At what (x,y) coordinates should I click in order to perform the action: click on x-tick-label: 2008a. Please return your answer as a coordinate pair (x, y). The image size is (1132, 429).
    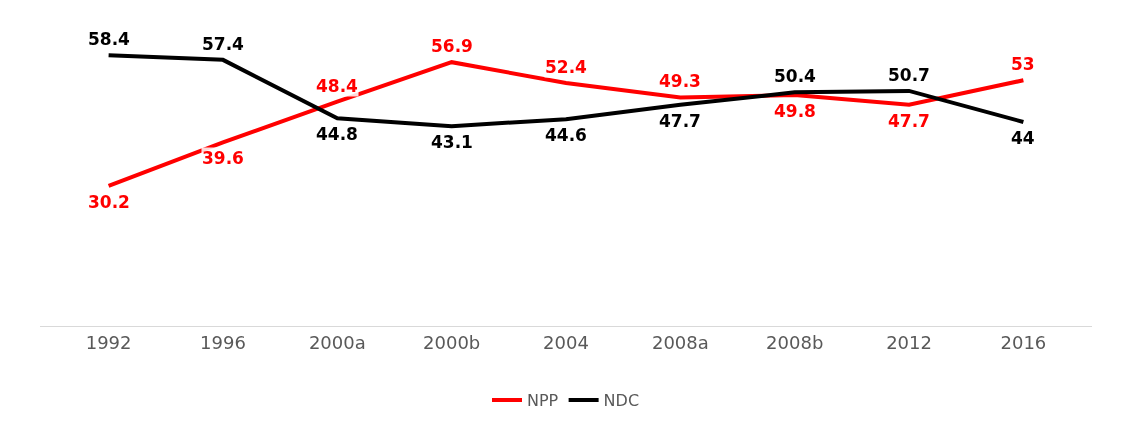
    Looking at the image, I should click on (680, 342).